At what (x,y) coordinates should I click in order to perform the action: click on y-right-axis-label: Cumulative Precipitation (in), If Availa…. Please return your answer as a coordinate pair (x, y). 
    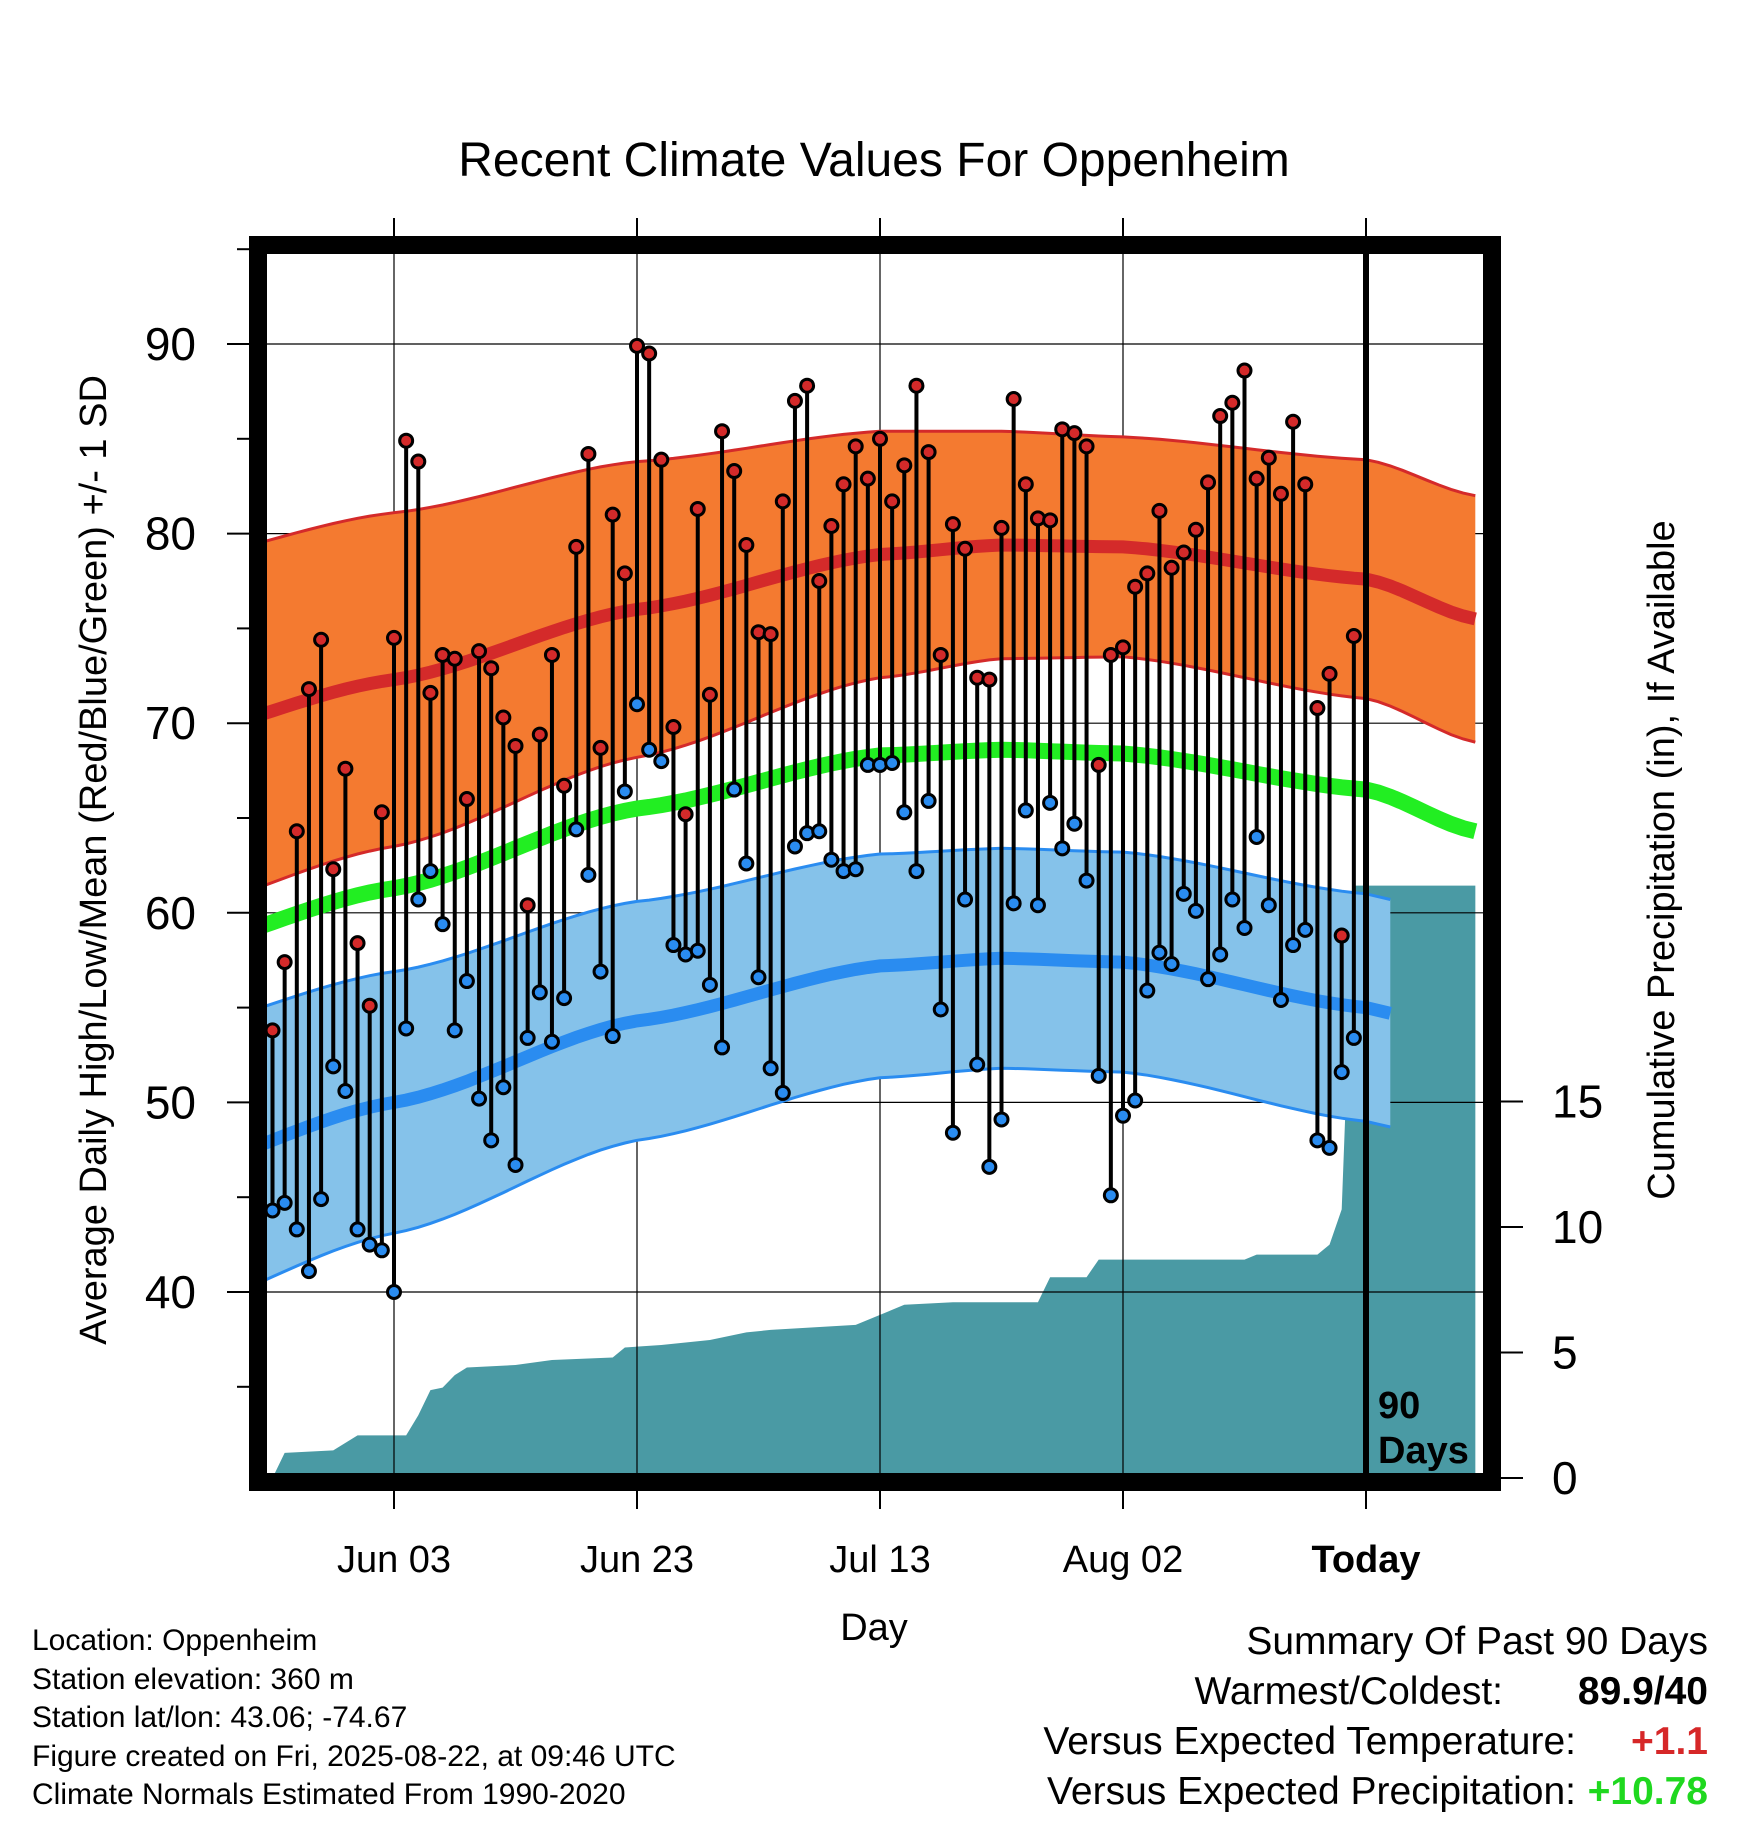
    Looking at the image, I should click on (1662, 859).